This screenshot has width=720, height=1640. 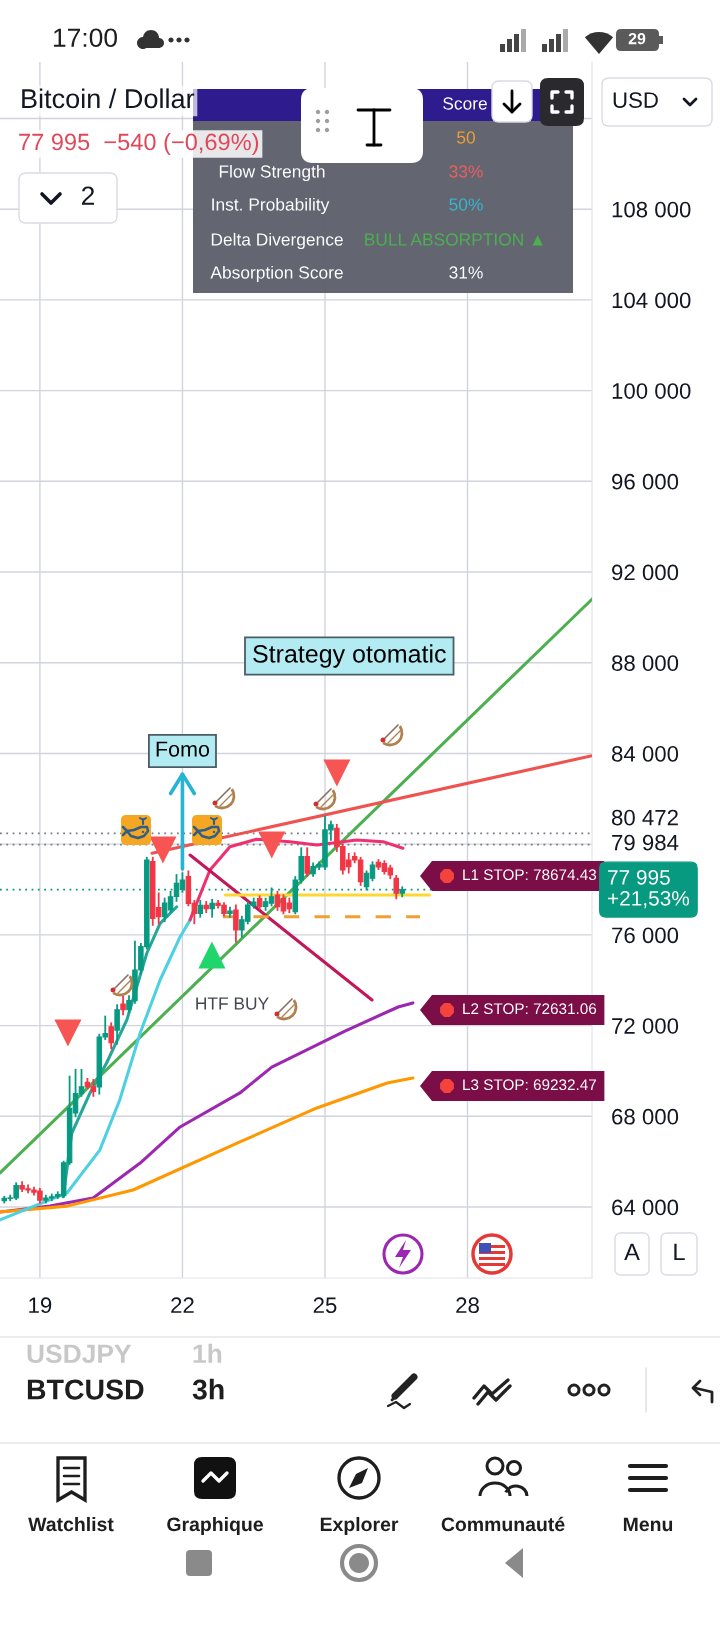 I want to click on text: A, so click(x=632, y=1252).